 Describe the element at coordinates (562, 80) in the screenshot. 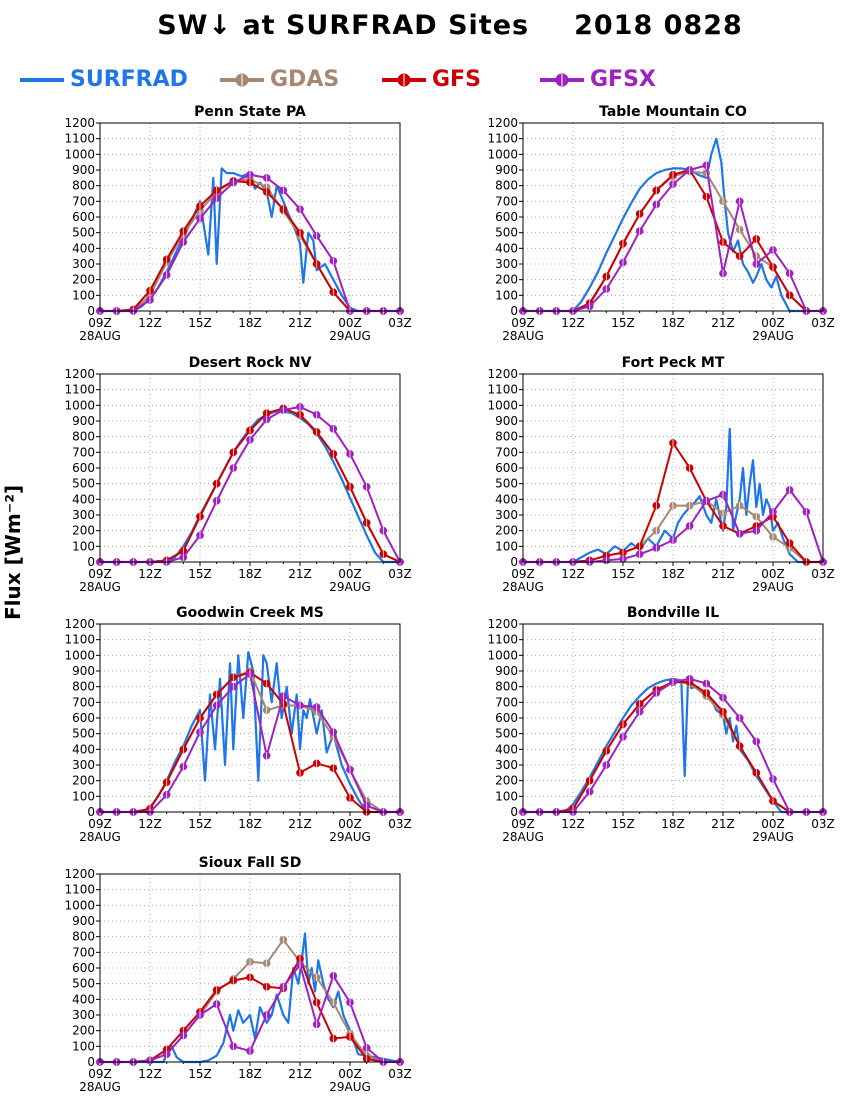

I see `legend-swatch-gfsx` at that location.